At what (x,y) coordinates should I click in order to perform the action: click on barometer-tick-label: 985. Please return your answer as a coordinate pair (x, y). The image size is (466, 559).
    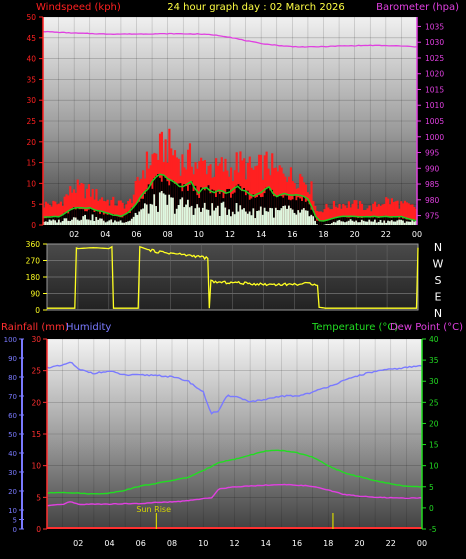
    Looking at the image, I should click on (432, 184).